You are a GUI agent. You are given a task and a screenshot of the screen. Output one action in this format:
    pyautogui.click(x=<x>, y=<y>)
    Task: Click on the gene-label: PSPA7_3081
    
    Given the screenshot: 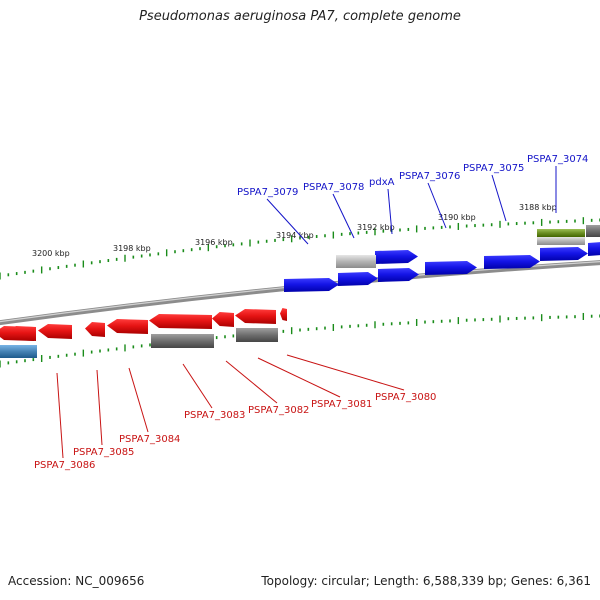 What is the action you would take?
    pyautogui.click(x=341, y=404)
    